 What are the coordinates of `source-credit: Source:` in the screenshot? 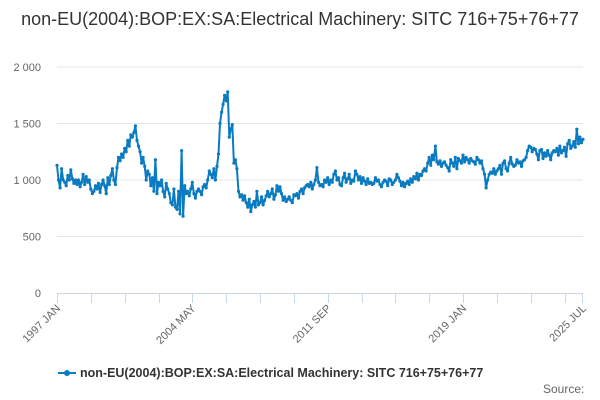 It's located at (564, 389).